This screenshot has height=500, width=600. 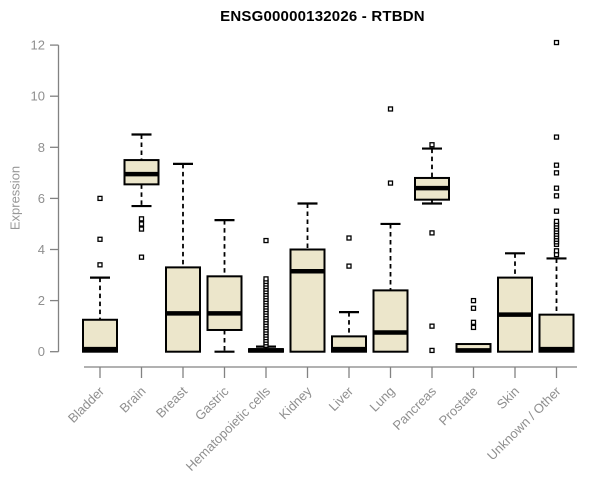 I want to click on y-axis-tick-label: 4, so click(x=41, y=249).